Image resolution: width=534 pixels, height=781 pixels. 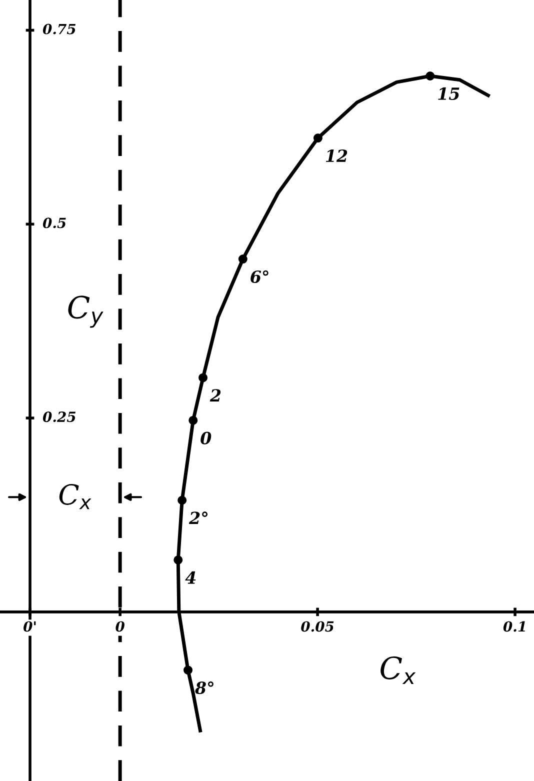 What do you see at coordinates (337, 155) in the screenshot?
I see `annotation: 12` at bounding box center [337, 155].